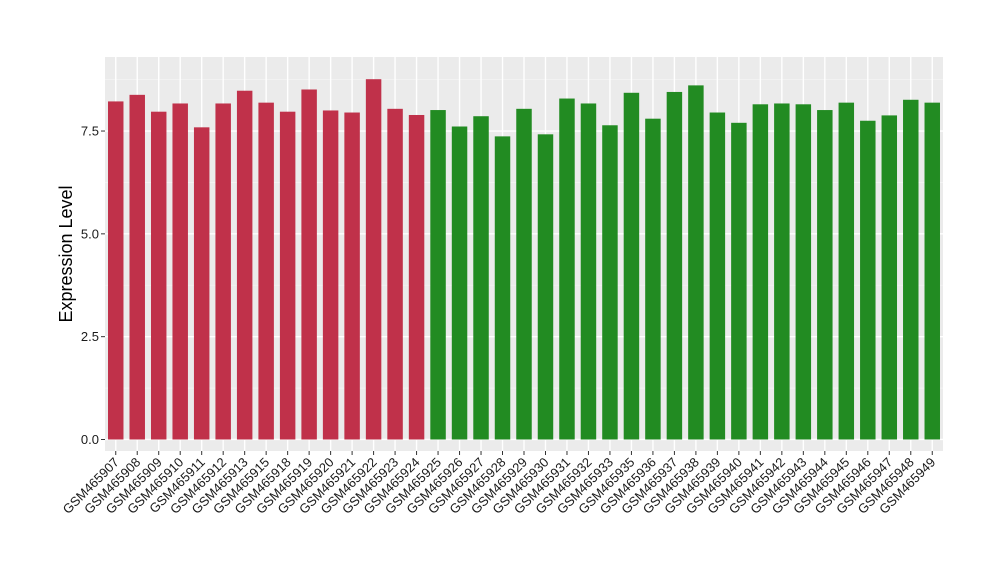 The width and height of the screenshot is (1000, 580). I want to click on bar-GSM465913, so click(244, 265).